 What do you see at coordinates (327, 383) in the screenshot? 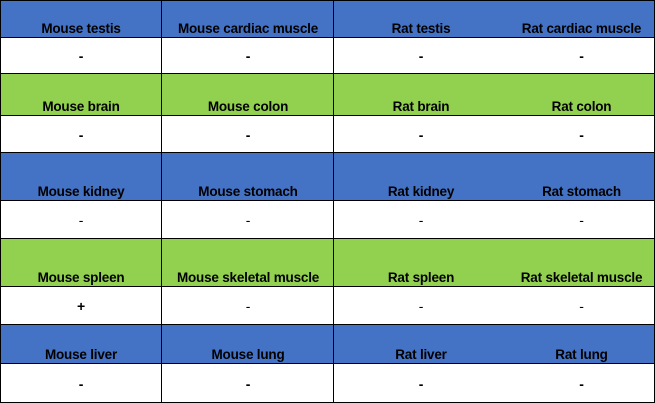
I see `value-row-liver: - - - -` at bounding box center [327, 383].